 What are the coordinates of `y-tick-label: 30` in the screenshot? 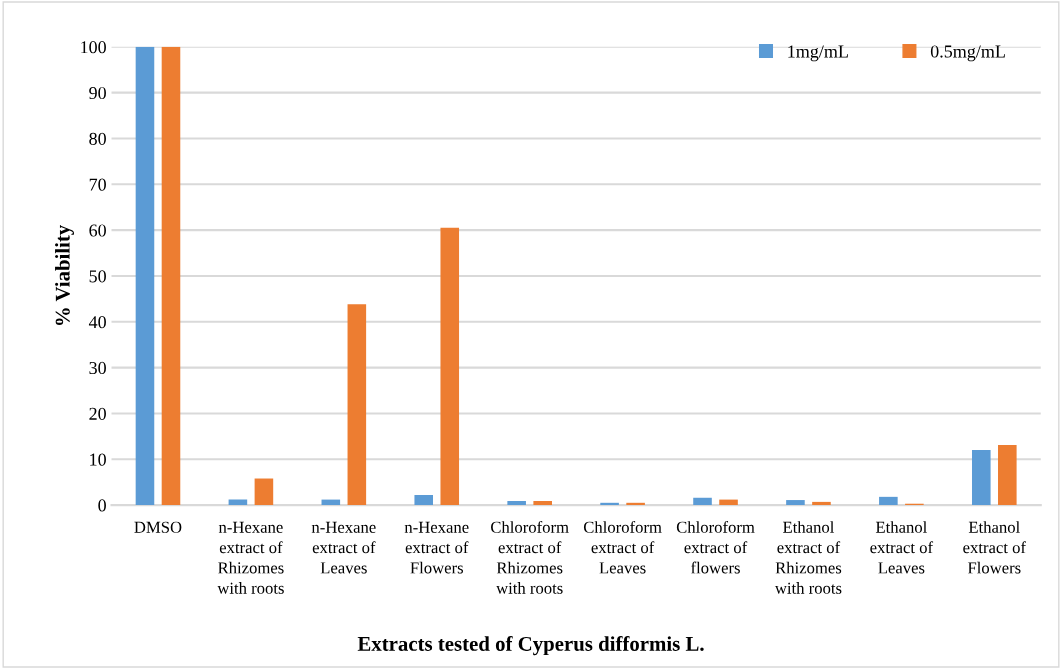 It's located at (97, 368).